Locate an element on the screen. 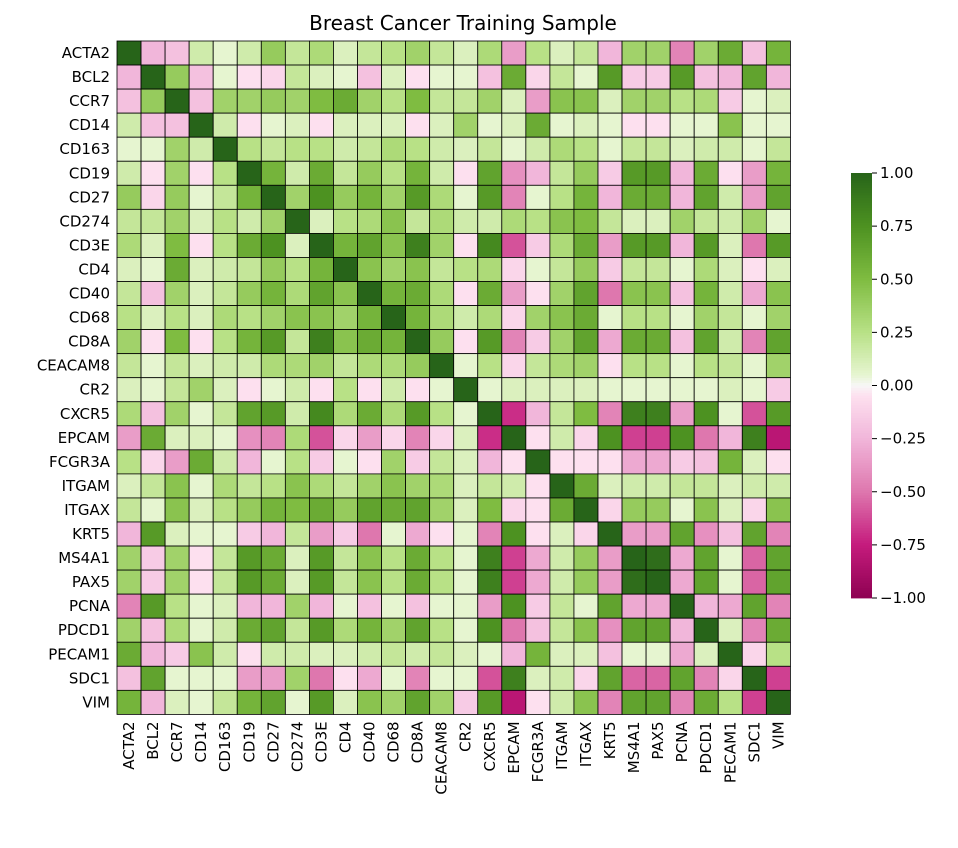 The image size is (958, 848). column-tick-label: MS4A1 is located at coordinates (634, 747).